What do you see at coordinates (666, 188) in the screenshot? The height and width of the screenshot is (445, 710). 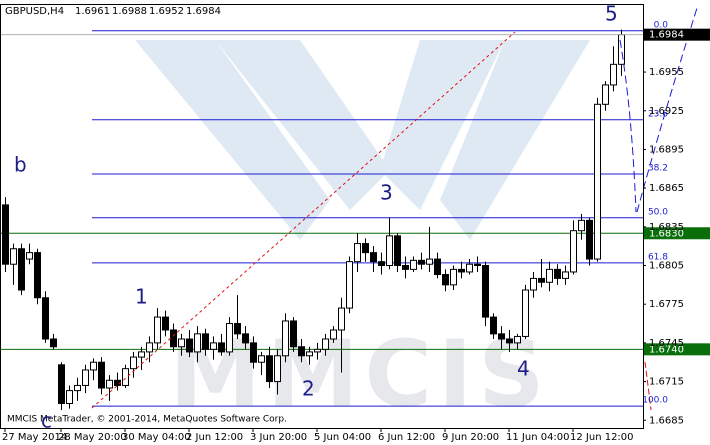 I see `y-tick-label: 1.6865` at bounding box center [666, 188].